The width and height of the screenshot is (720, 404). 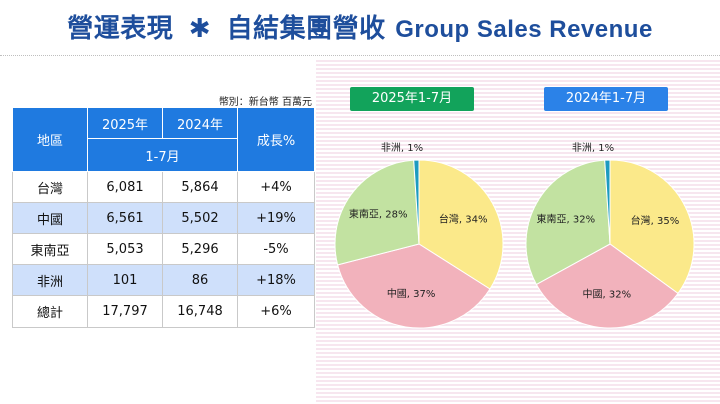 What do you see at coordinates (50, 280) in the screenshot?
I see `cell-region: 非洲` at bounding box center [50, 280].